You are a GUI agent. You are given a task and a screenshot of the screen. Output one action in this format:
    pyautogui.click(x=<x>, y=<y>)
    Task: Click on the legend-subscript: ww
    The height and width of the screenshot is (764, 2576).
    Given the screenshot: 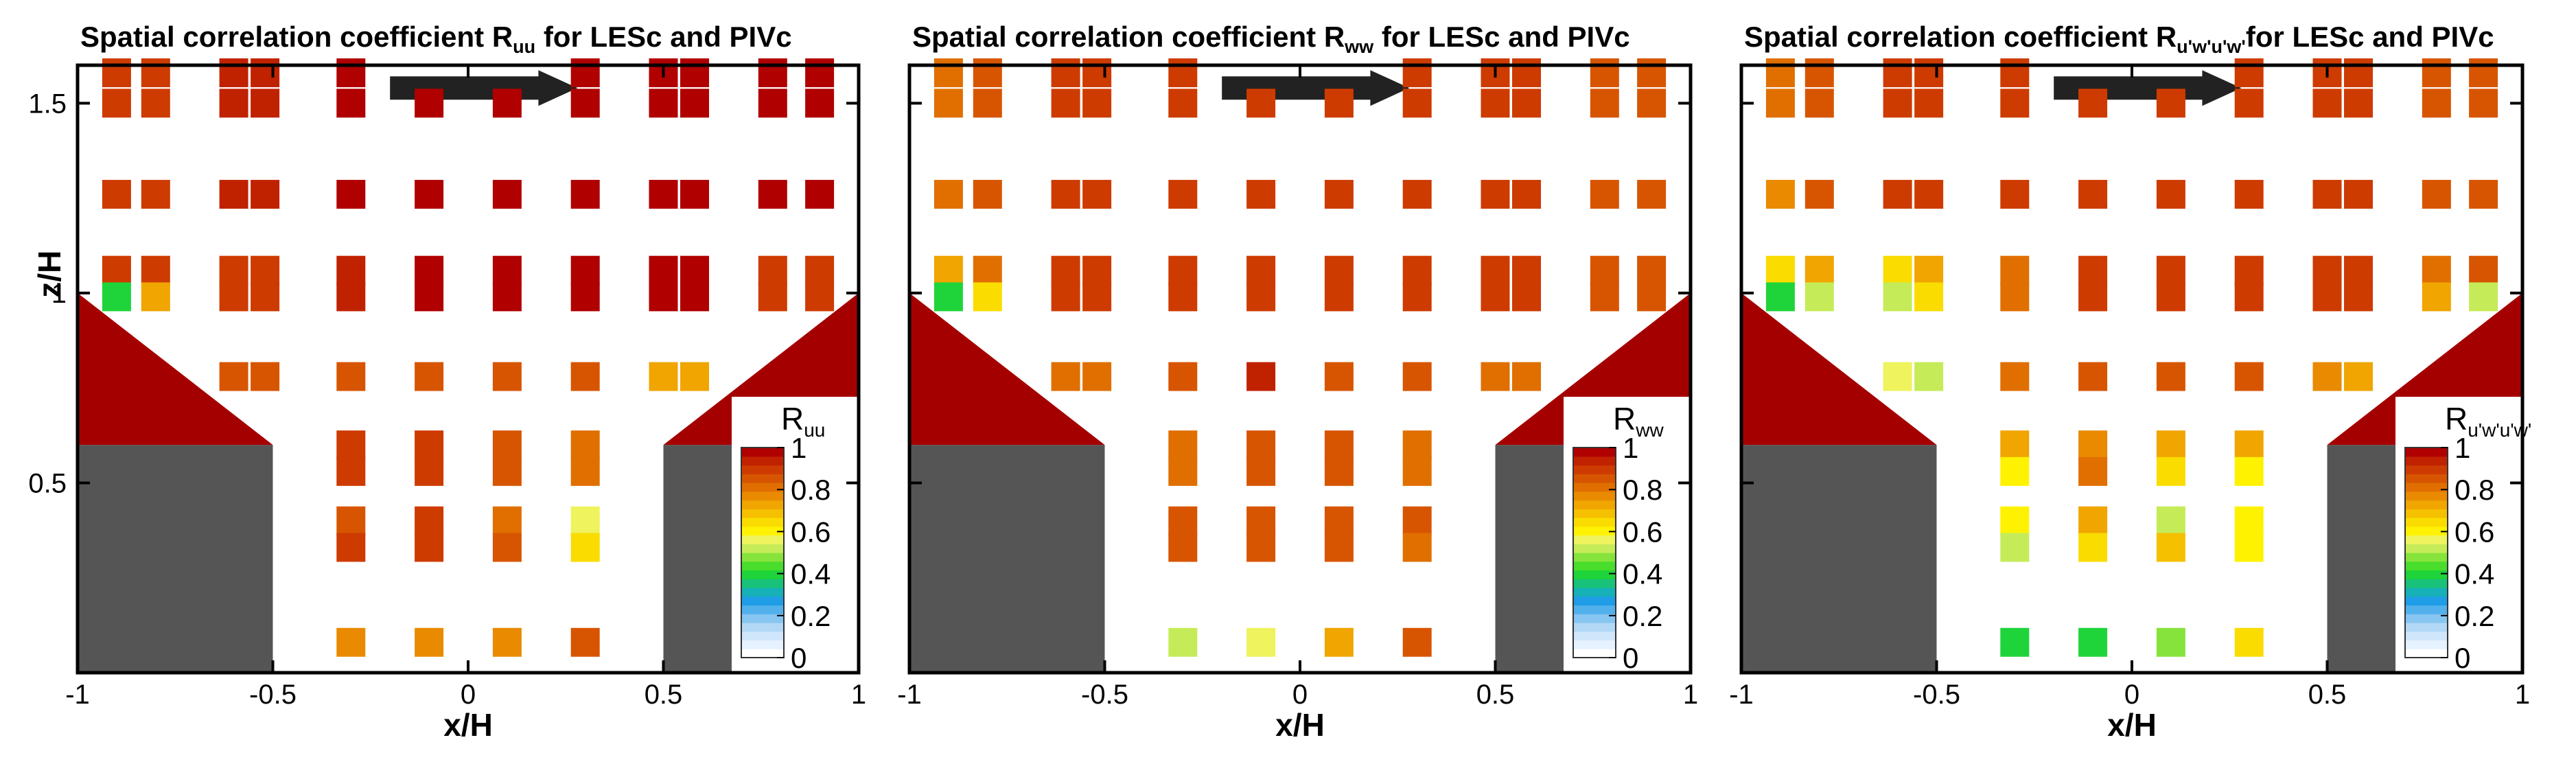 What is the action you would take?
    pyautogui.click(x=1649, y=430)
    